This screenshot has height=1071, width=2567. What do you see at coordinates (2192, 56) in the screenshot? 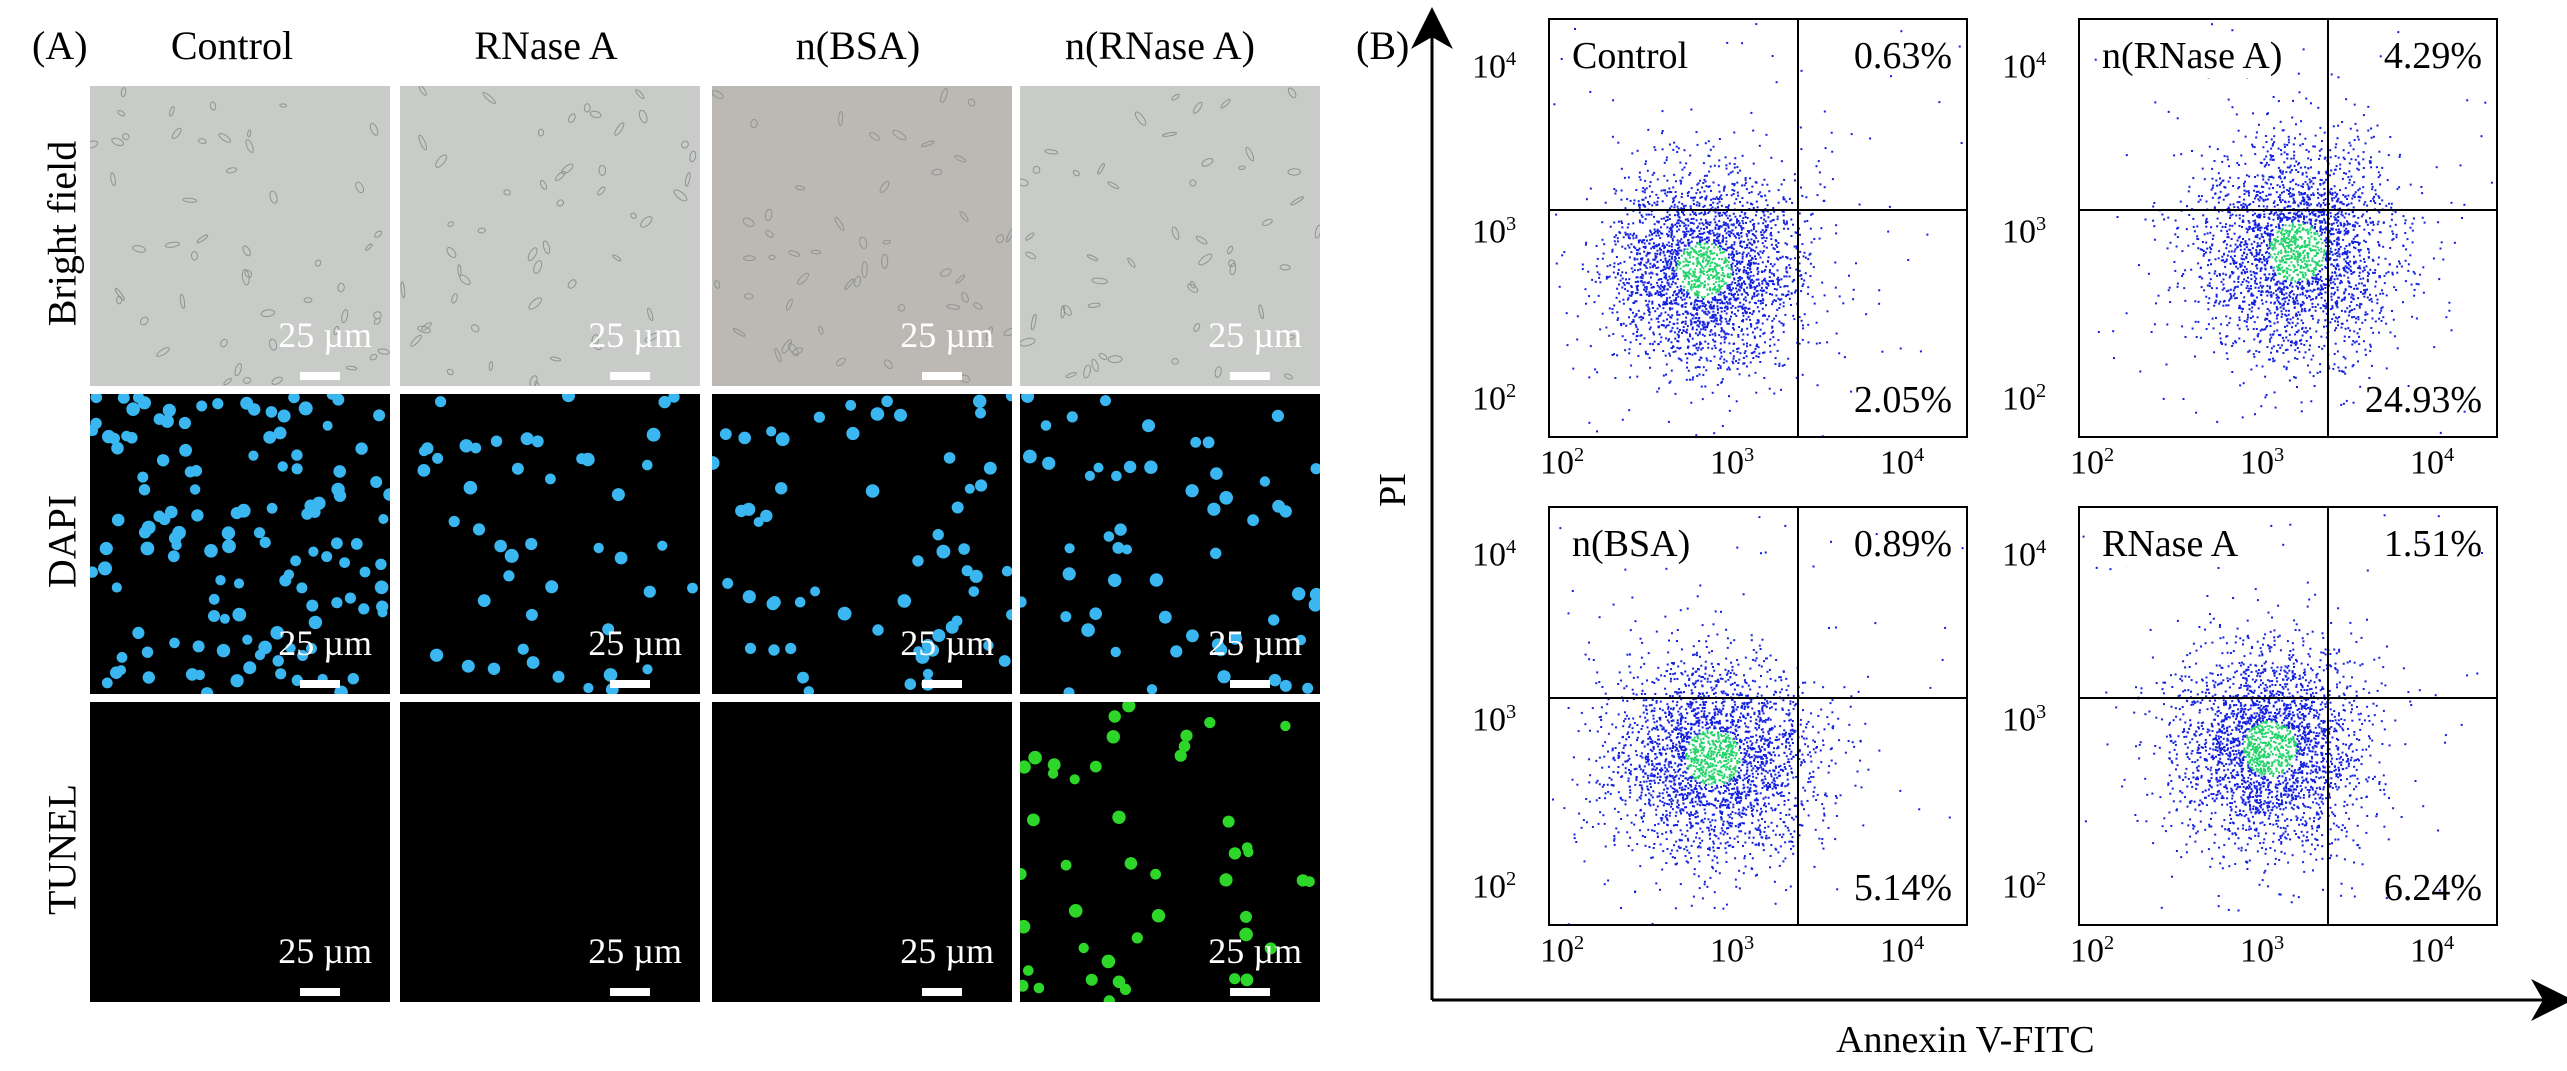
I see `plot-sample-name: n(RNase A)` at bounding box center [2192, 56].